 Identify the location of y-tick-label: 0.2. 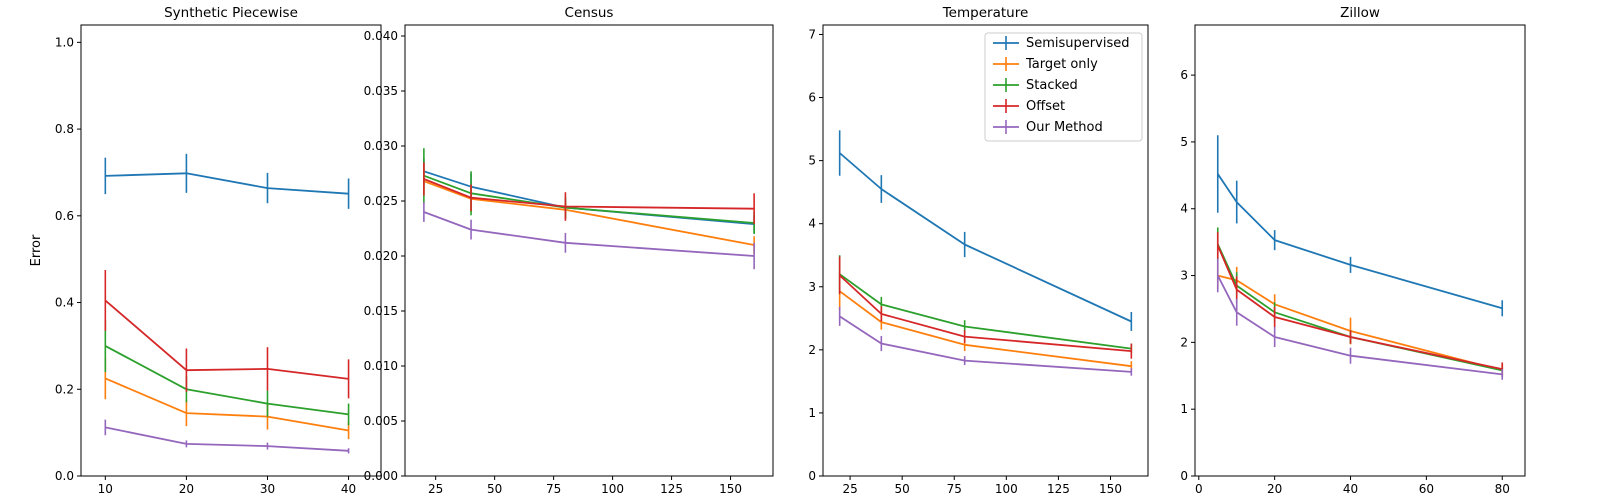
(64, 389).